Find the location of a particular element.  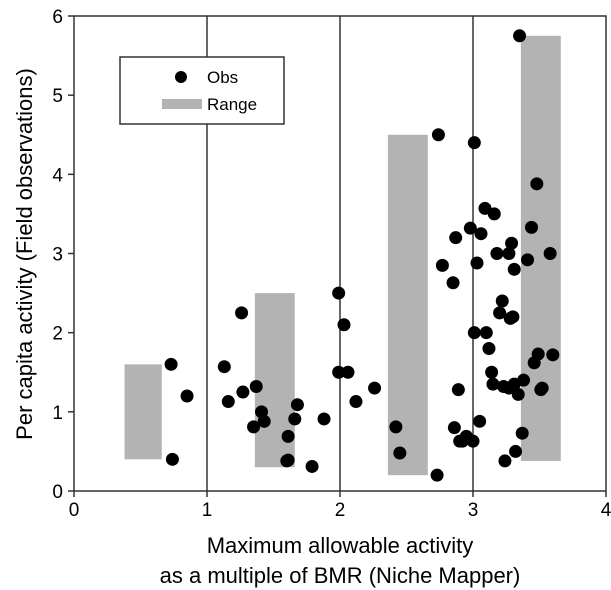

y-tick-label: 2 is located at coordinates (57, 334).